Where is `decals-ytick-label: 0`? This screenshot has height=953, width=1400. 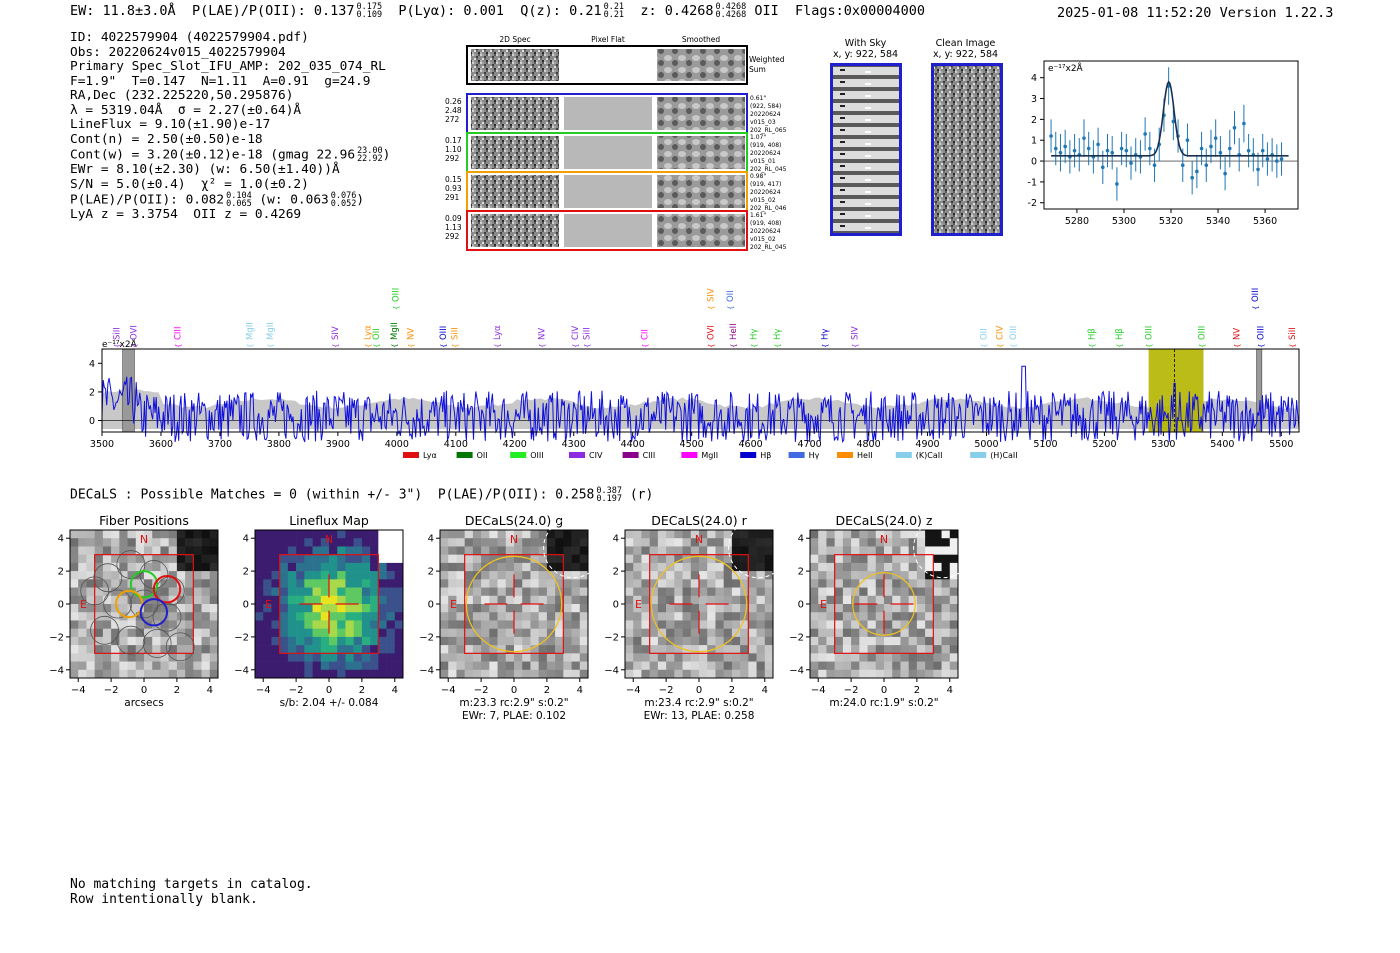
decals-ytick-label: 0 is located at coordinates (801, 605).